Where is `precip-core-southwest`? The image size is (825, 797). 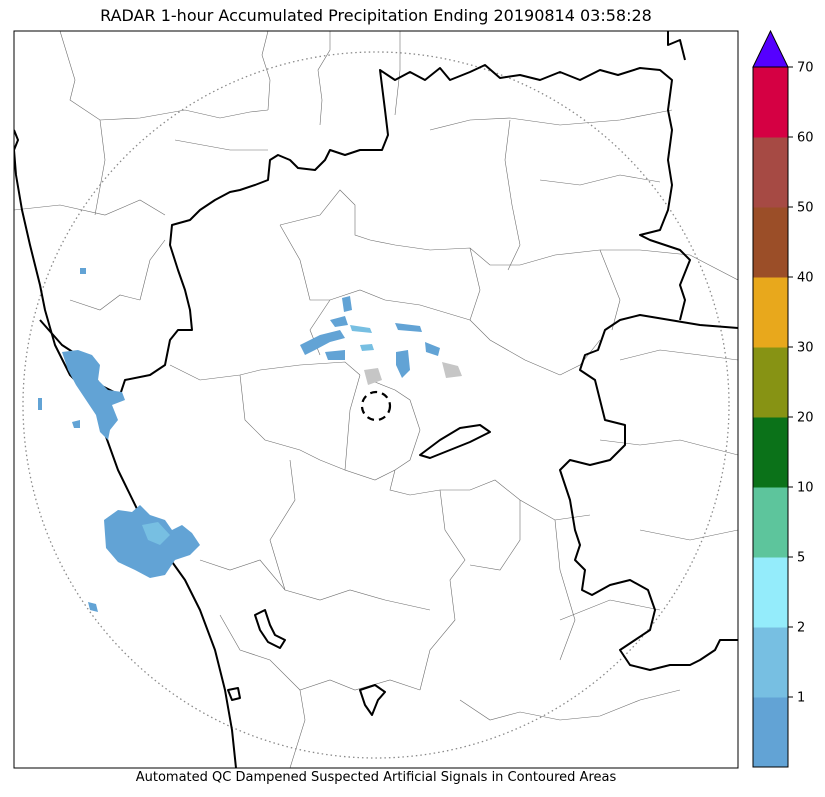
precip-core-southwest is located at coordinates (156, 533).